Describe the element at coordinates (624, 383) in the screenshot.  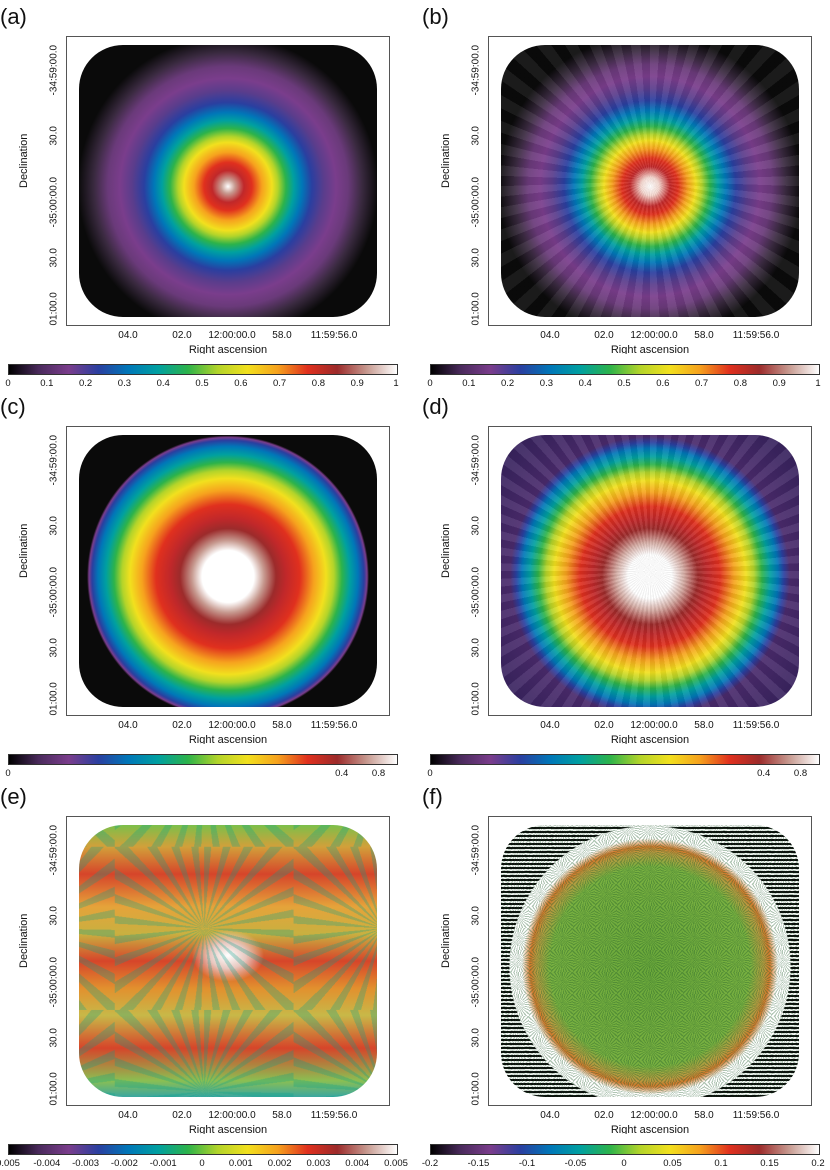
I see `colorbar-tick-label: 0.5` at that location.